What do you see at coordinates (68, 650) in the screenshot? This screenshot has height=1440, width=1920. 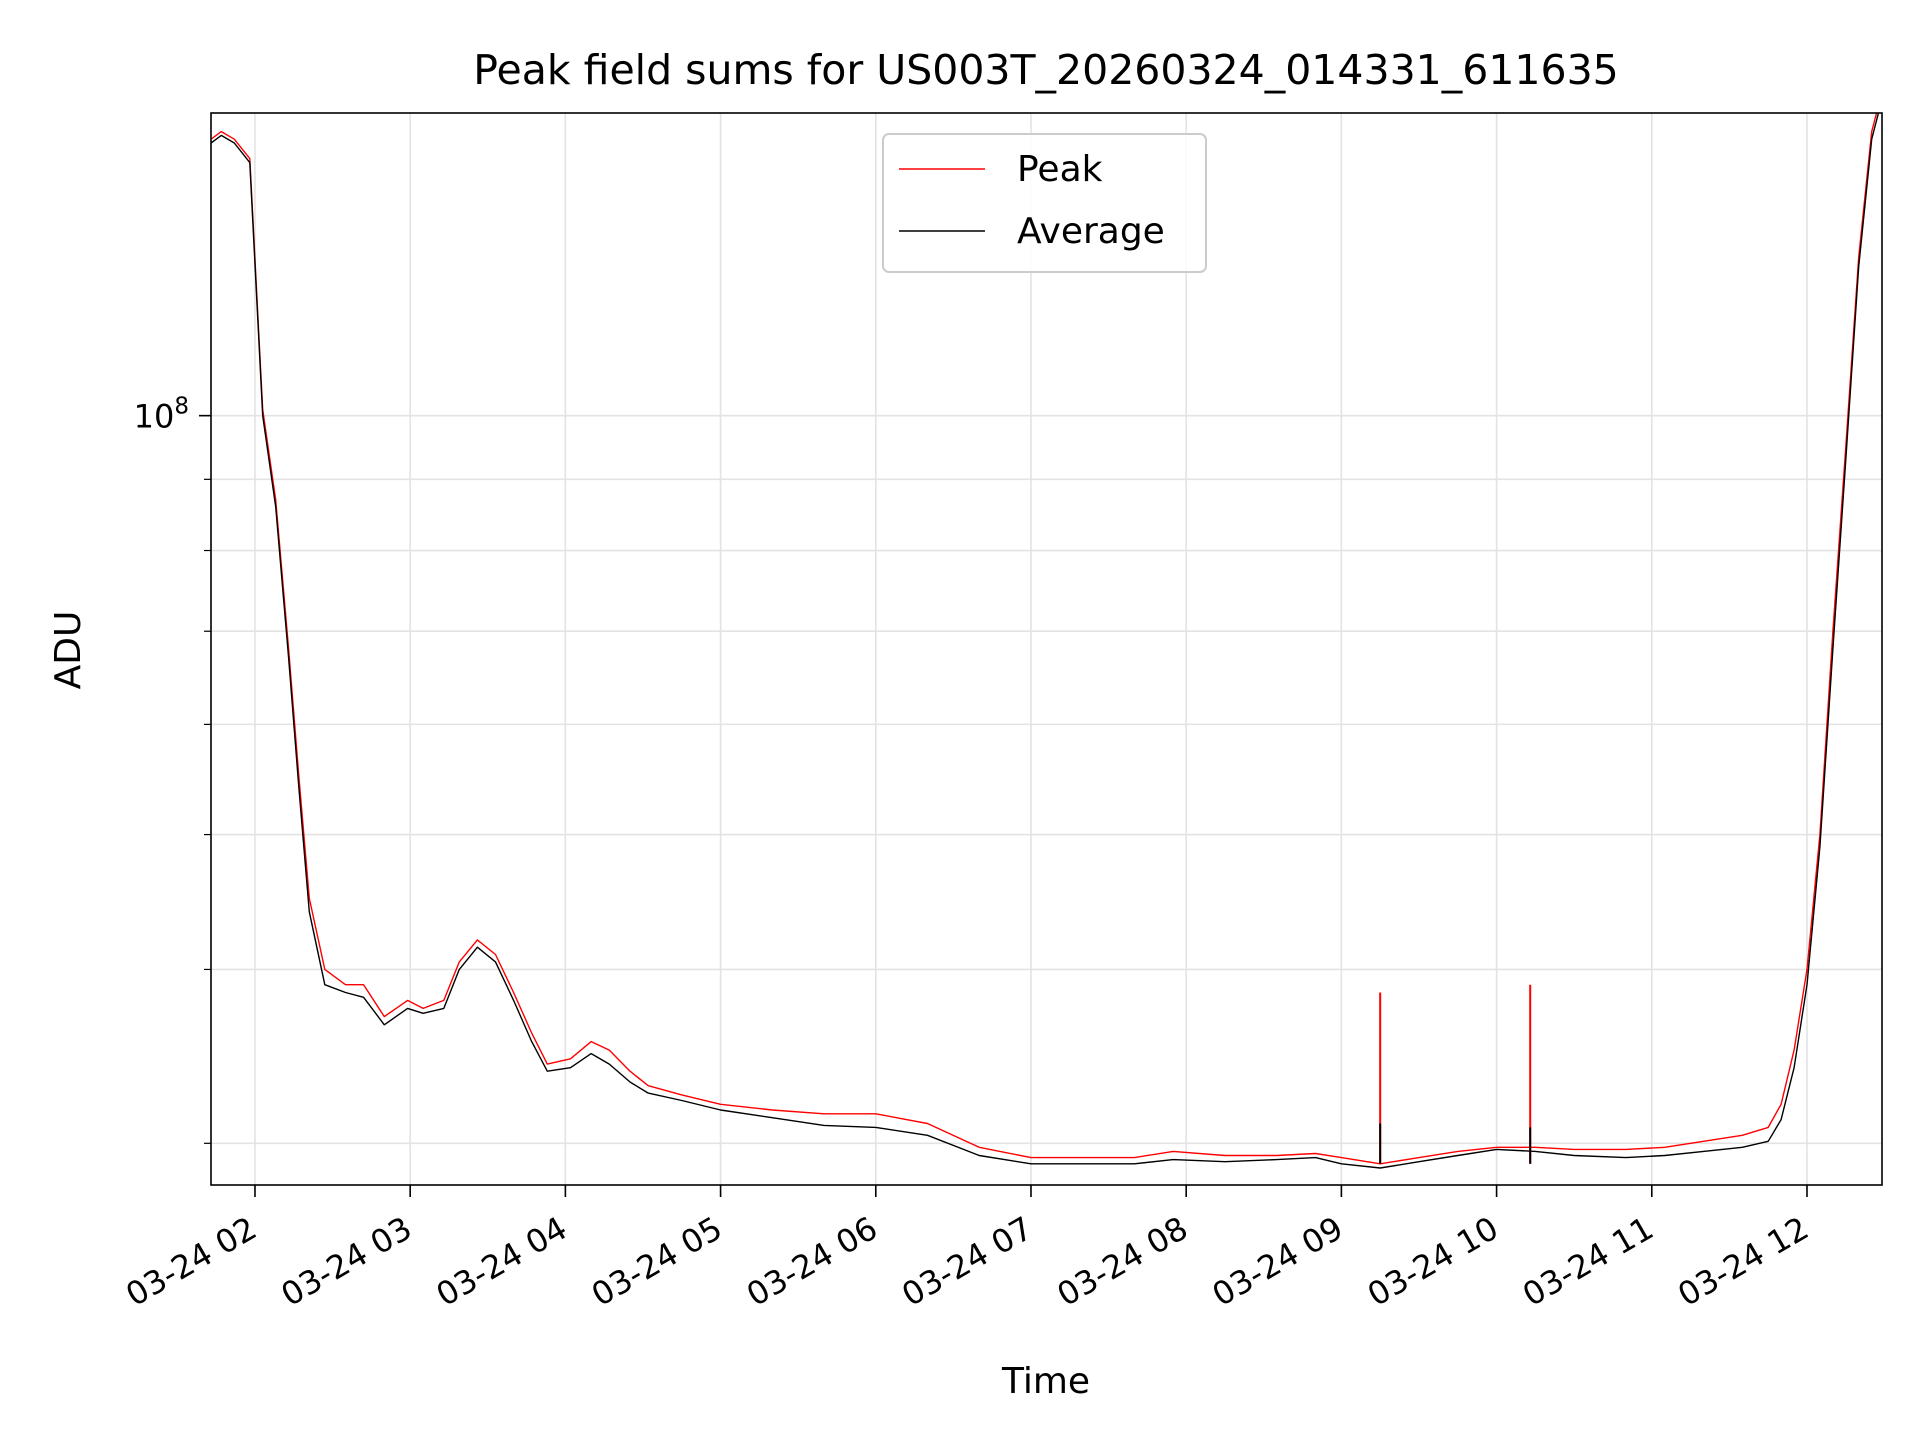 I see `y-axis-label: ADU` at bounding box center [68, 650].